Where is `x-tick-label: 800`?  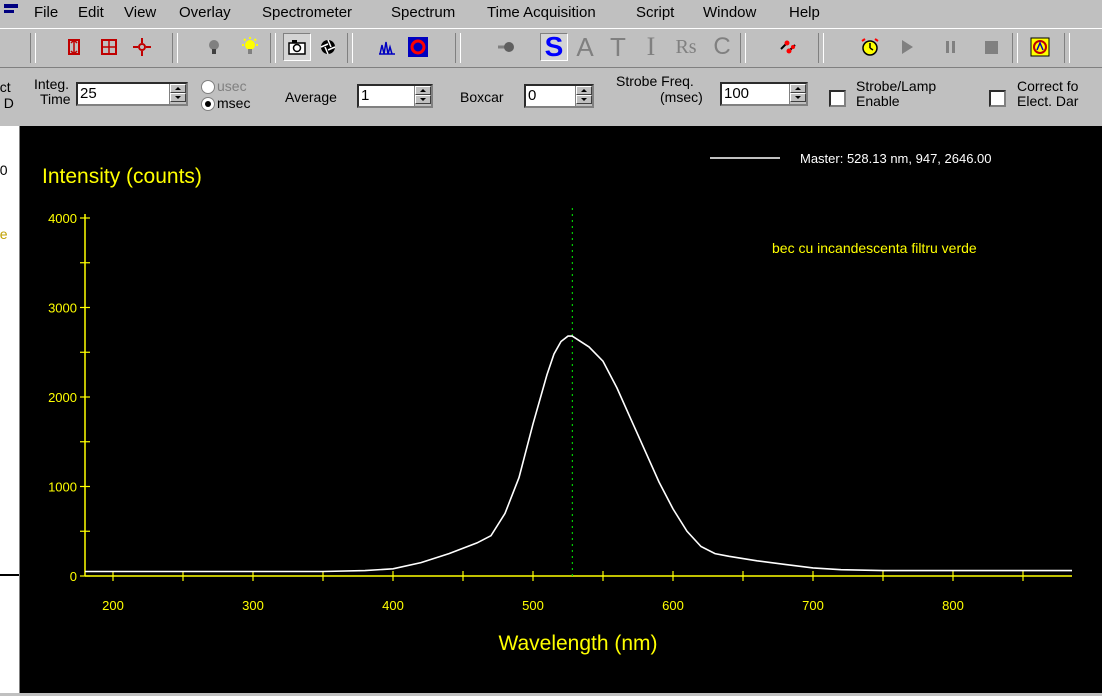
x-tick-label: 800 is located at coordinates (953, 605).